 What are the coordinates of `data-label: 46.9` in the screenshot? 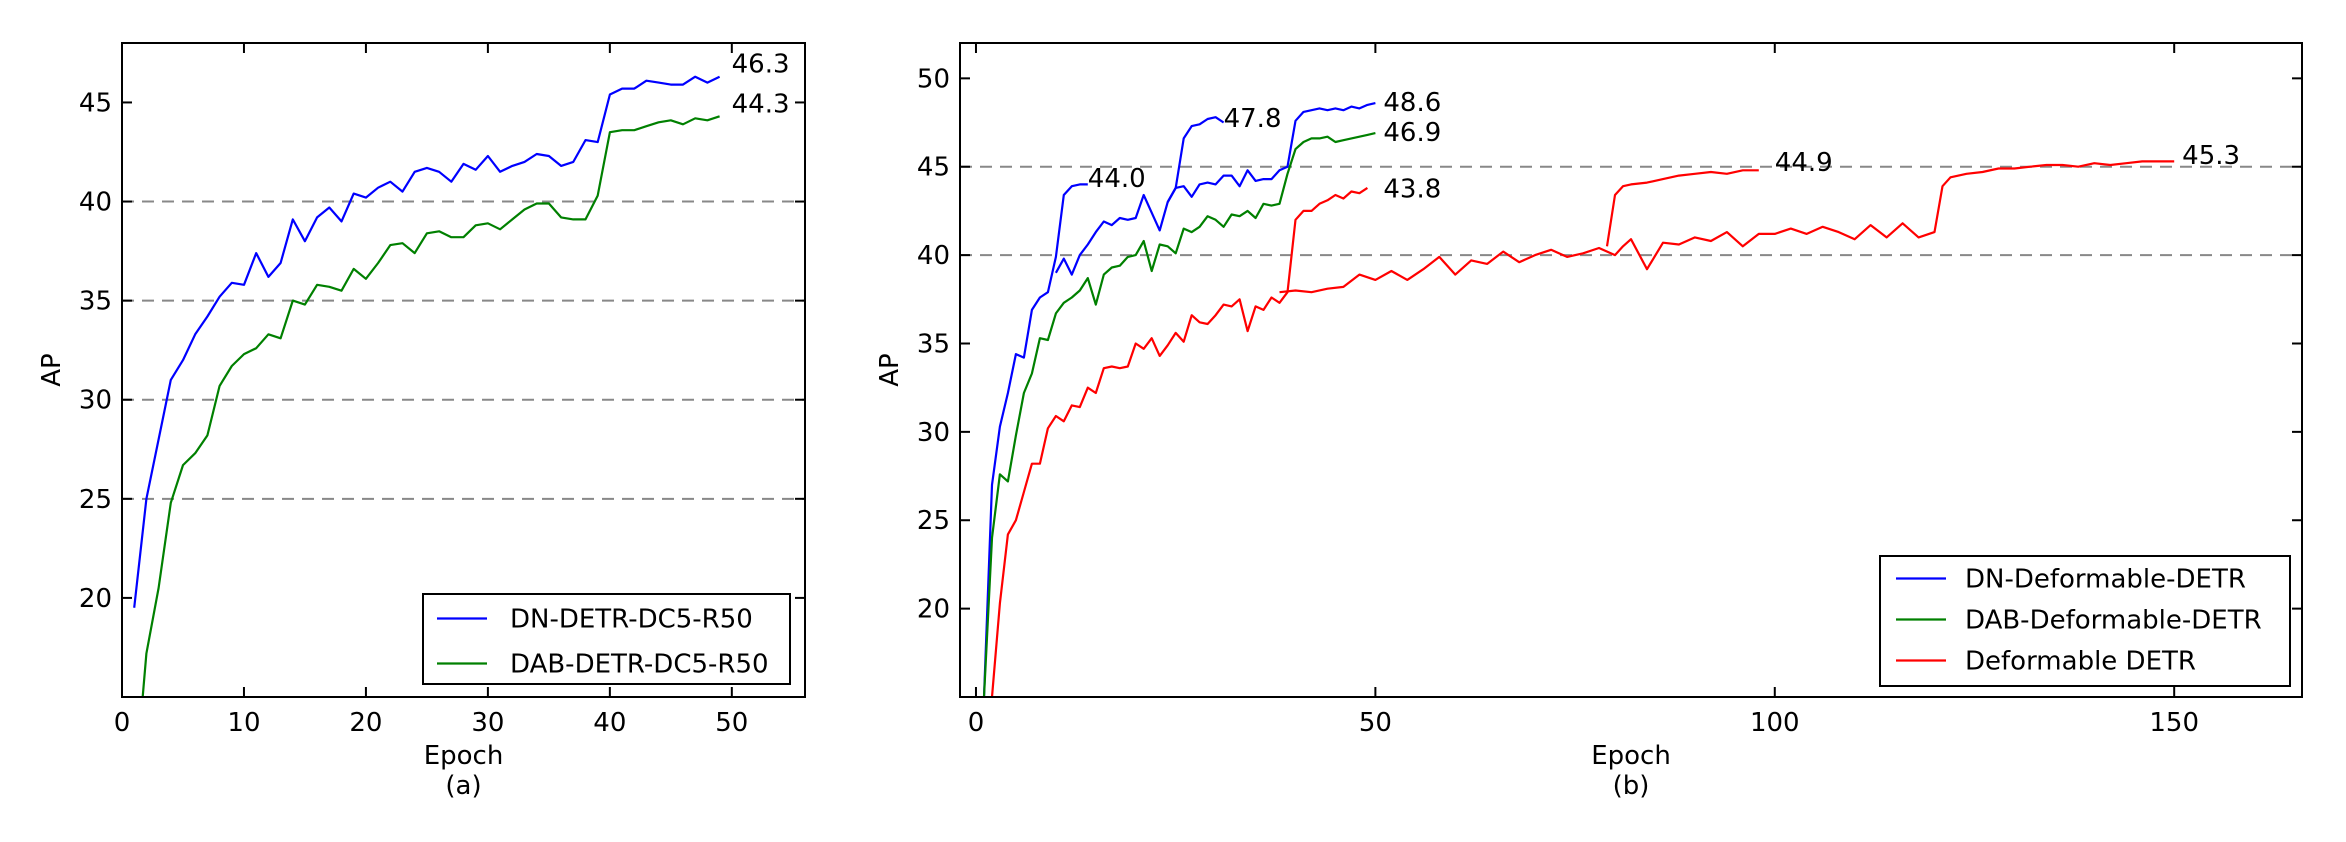 It's located at (1412, 133).